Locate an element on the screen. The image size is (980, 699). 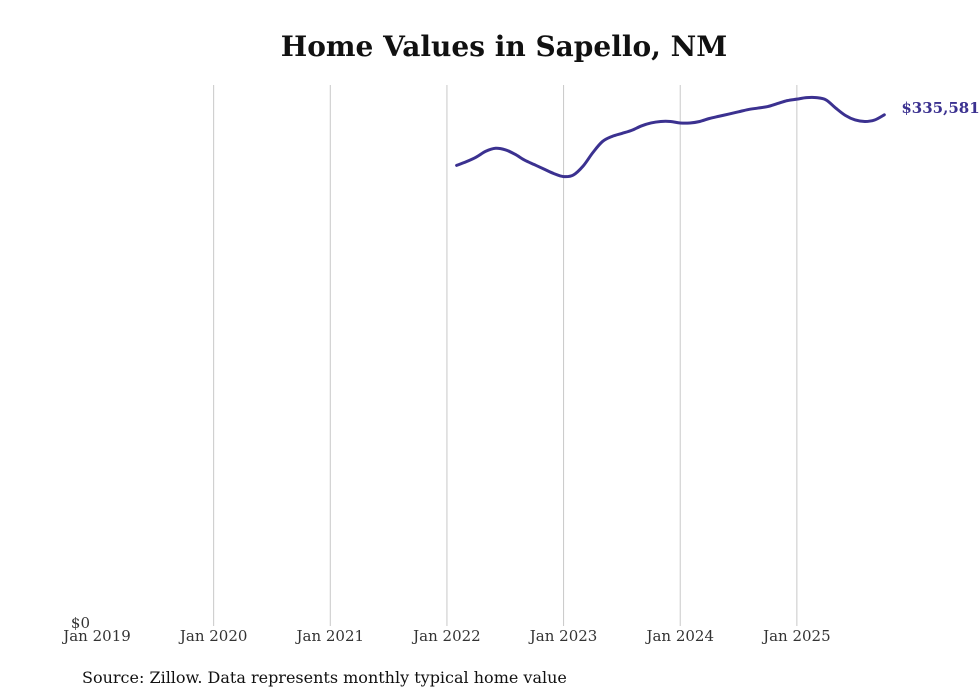
x-tick-label: Jan 2022 is located at coordinates (446, 636).